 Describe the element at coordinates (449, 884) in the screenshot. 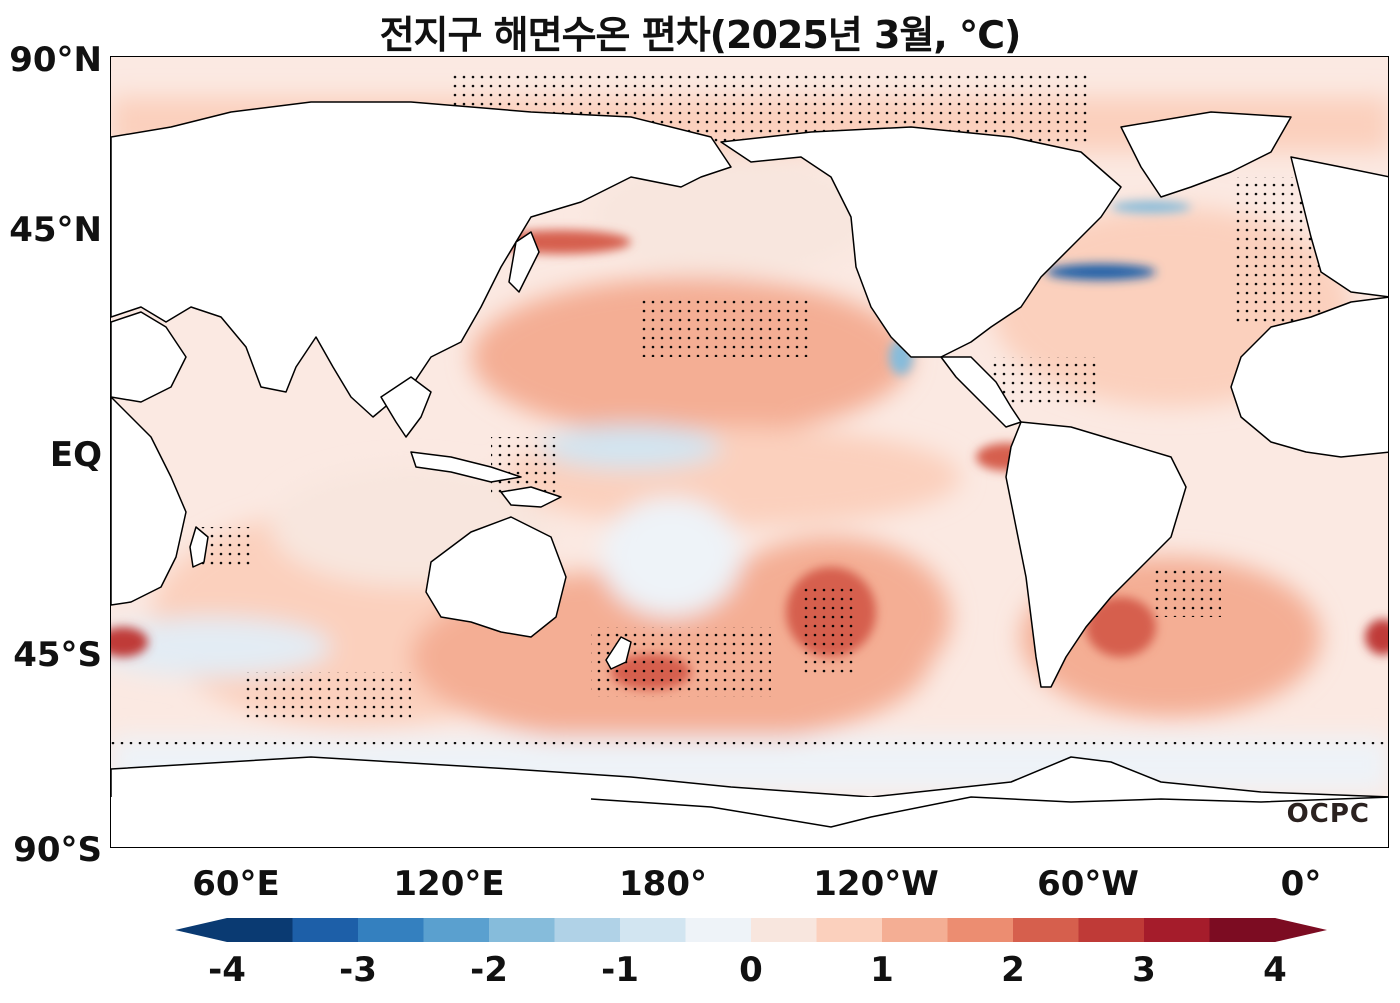

I see `lon-label-120e: 120°E` at that location.